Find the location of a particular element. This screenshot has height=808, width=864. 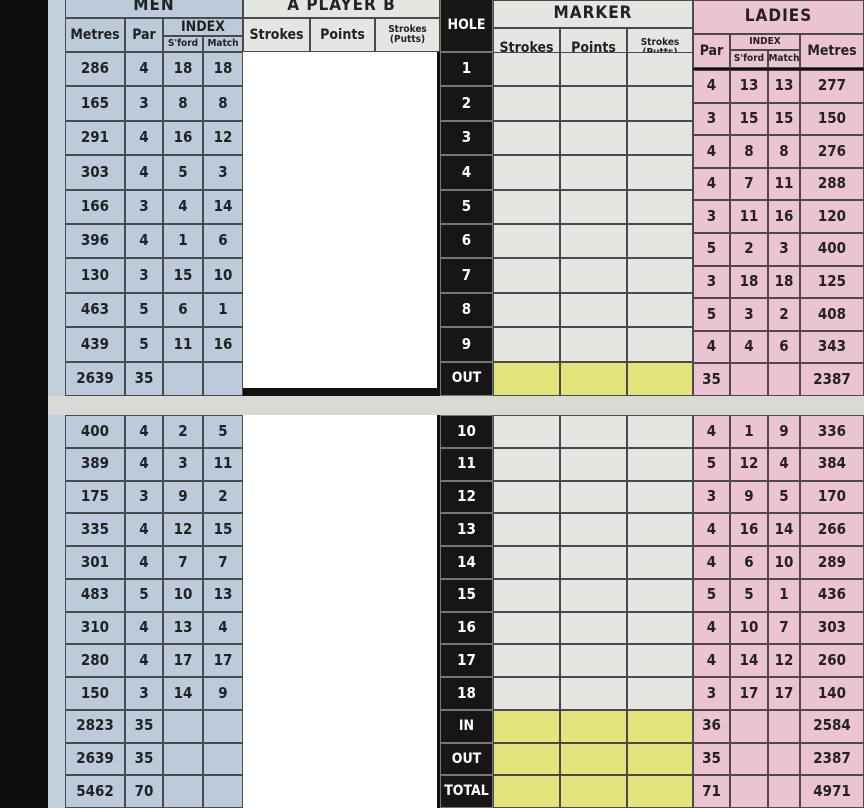

column-header: Strokes (Putts) is located at coordinates (407, 35).